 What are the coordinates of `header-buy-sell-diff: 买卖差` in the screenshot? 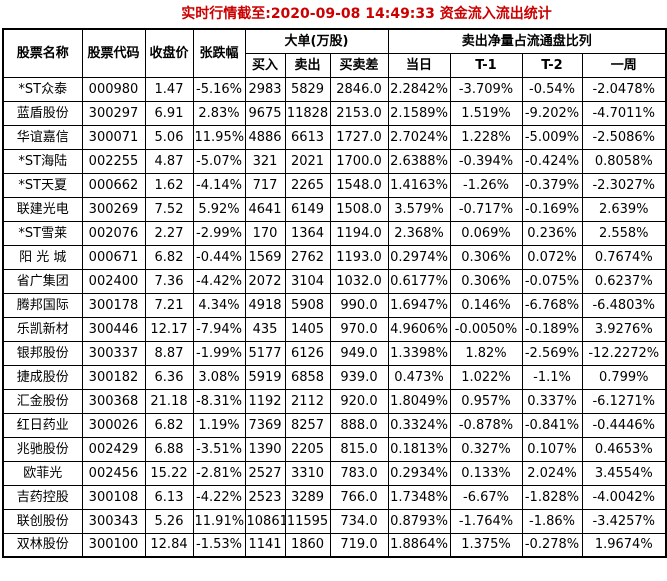 It's located at (359, 65).